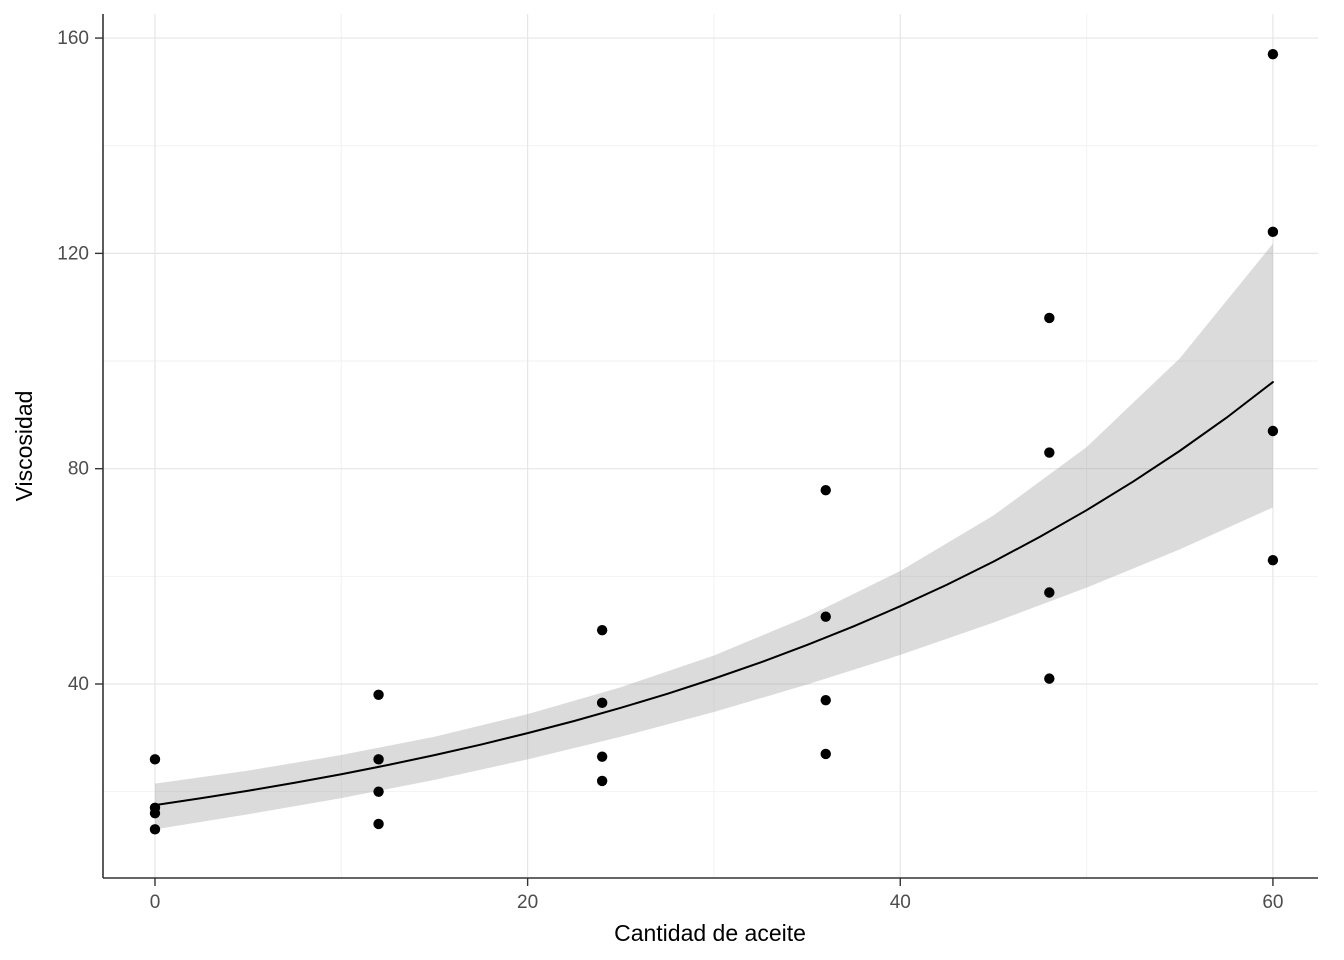  I want to click on x-tick-label: 0, so click(155, 902).